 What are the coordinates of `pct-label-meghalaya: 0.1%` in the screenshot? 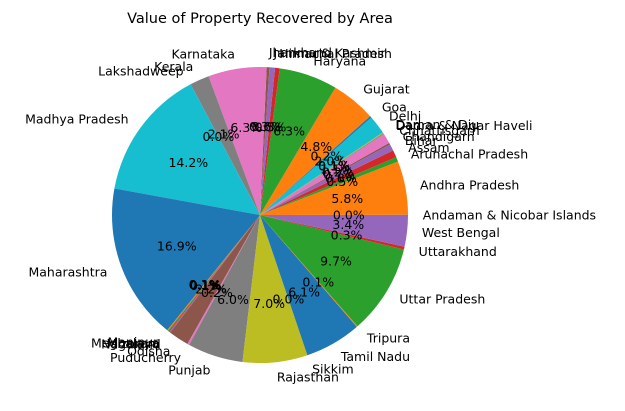 It's located at (205, 284).